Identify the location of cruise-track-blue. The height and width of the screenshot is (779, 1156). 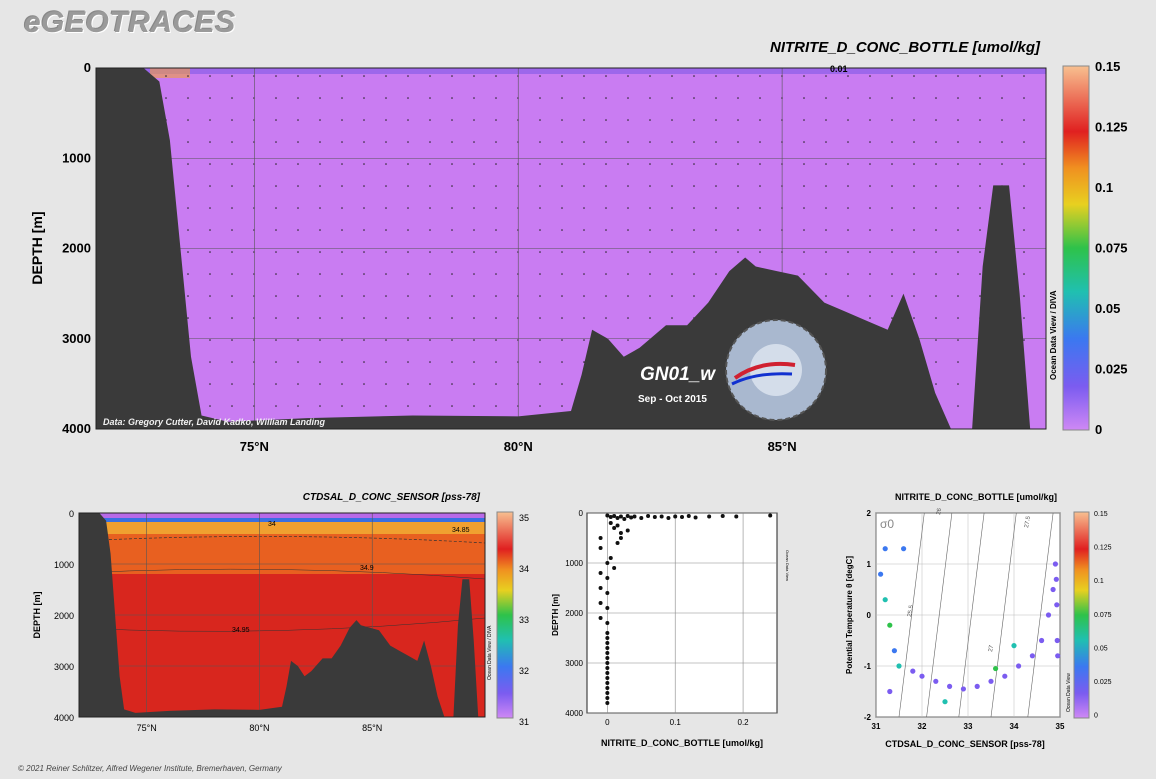
(762, 379).